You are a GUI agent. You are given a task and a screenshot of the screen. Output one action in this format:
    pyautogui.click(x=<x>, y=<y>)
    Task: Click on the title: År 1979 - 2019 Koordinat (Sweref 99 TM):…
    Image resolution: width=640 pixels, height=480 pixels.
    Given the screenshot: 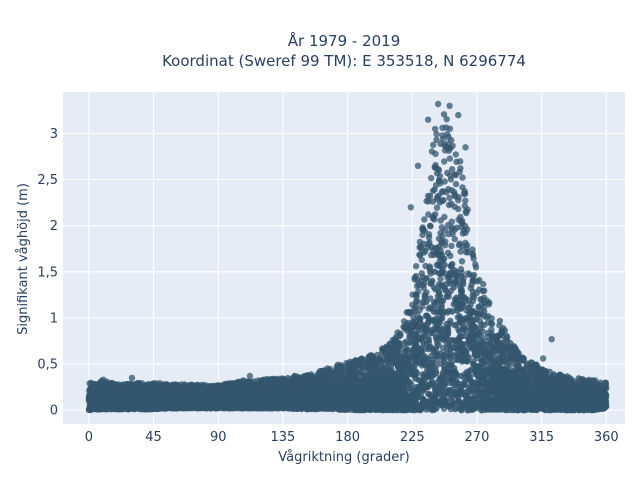 What is the action you would take?
    pyautogui.click(x=344, y=50)
    